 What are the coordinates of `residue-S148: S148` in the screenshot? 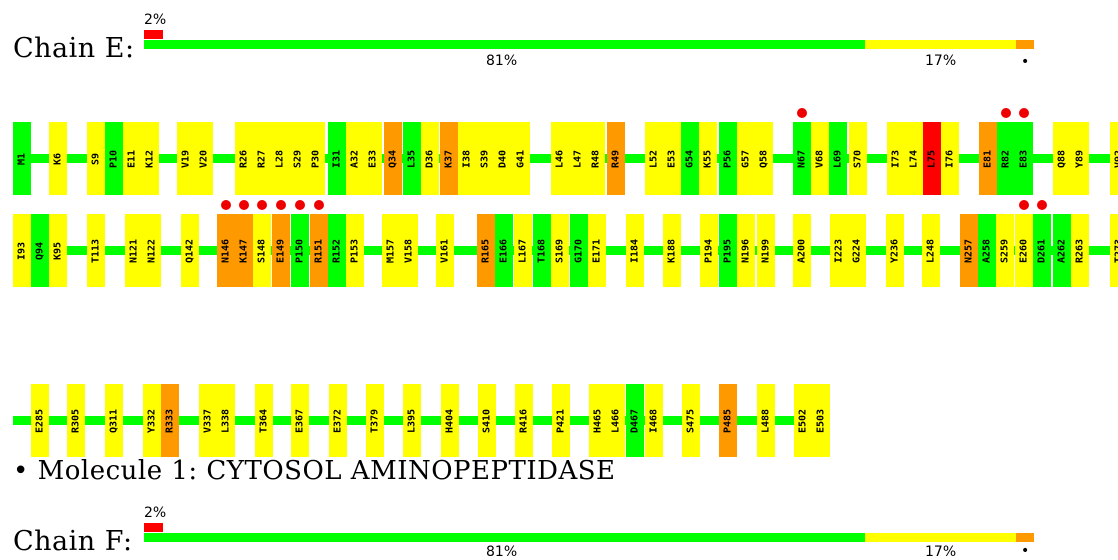 It's located at (262, 250).